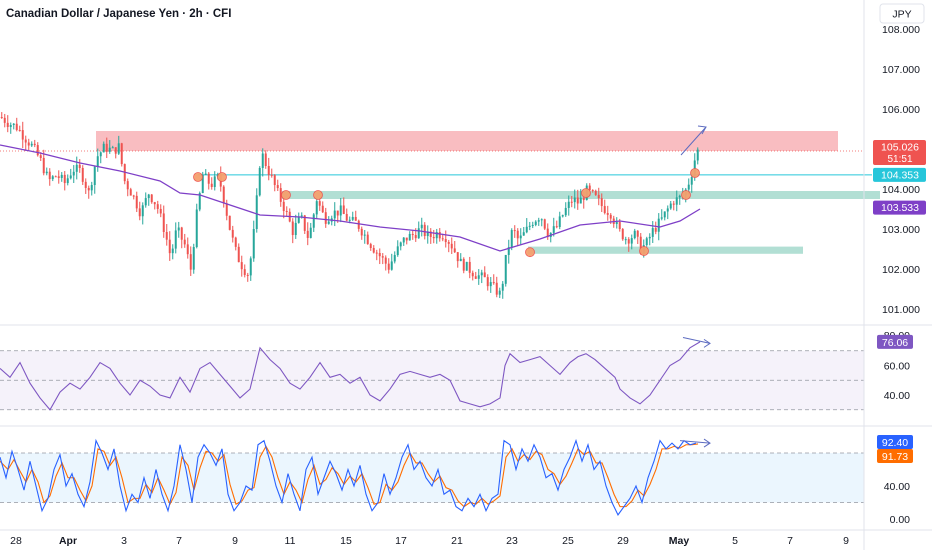 This screenshot has width=932, height=550. What do you see at coordinates (350, 376) in the screenshot?
I see `rsi-line` at bounding box center [350, 376].